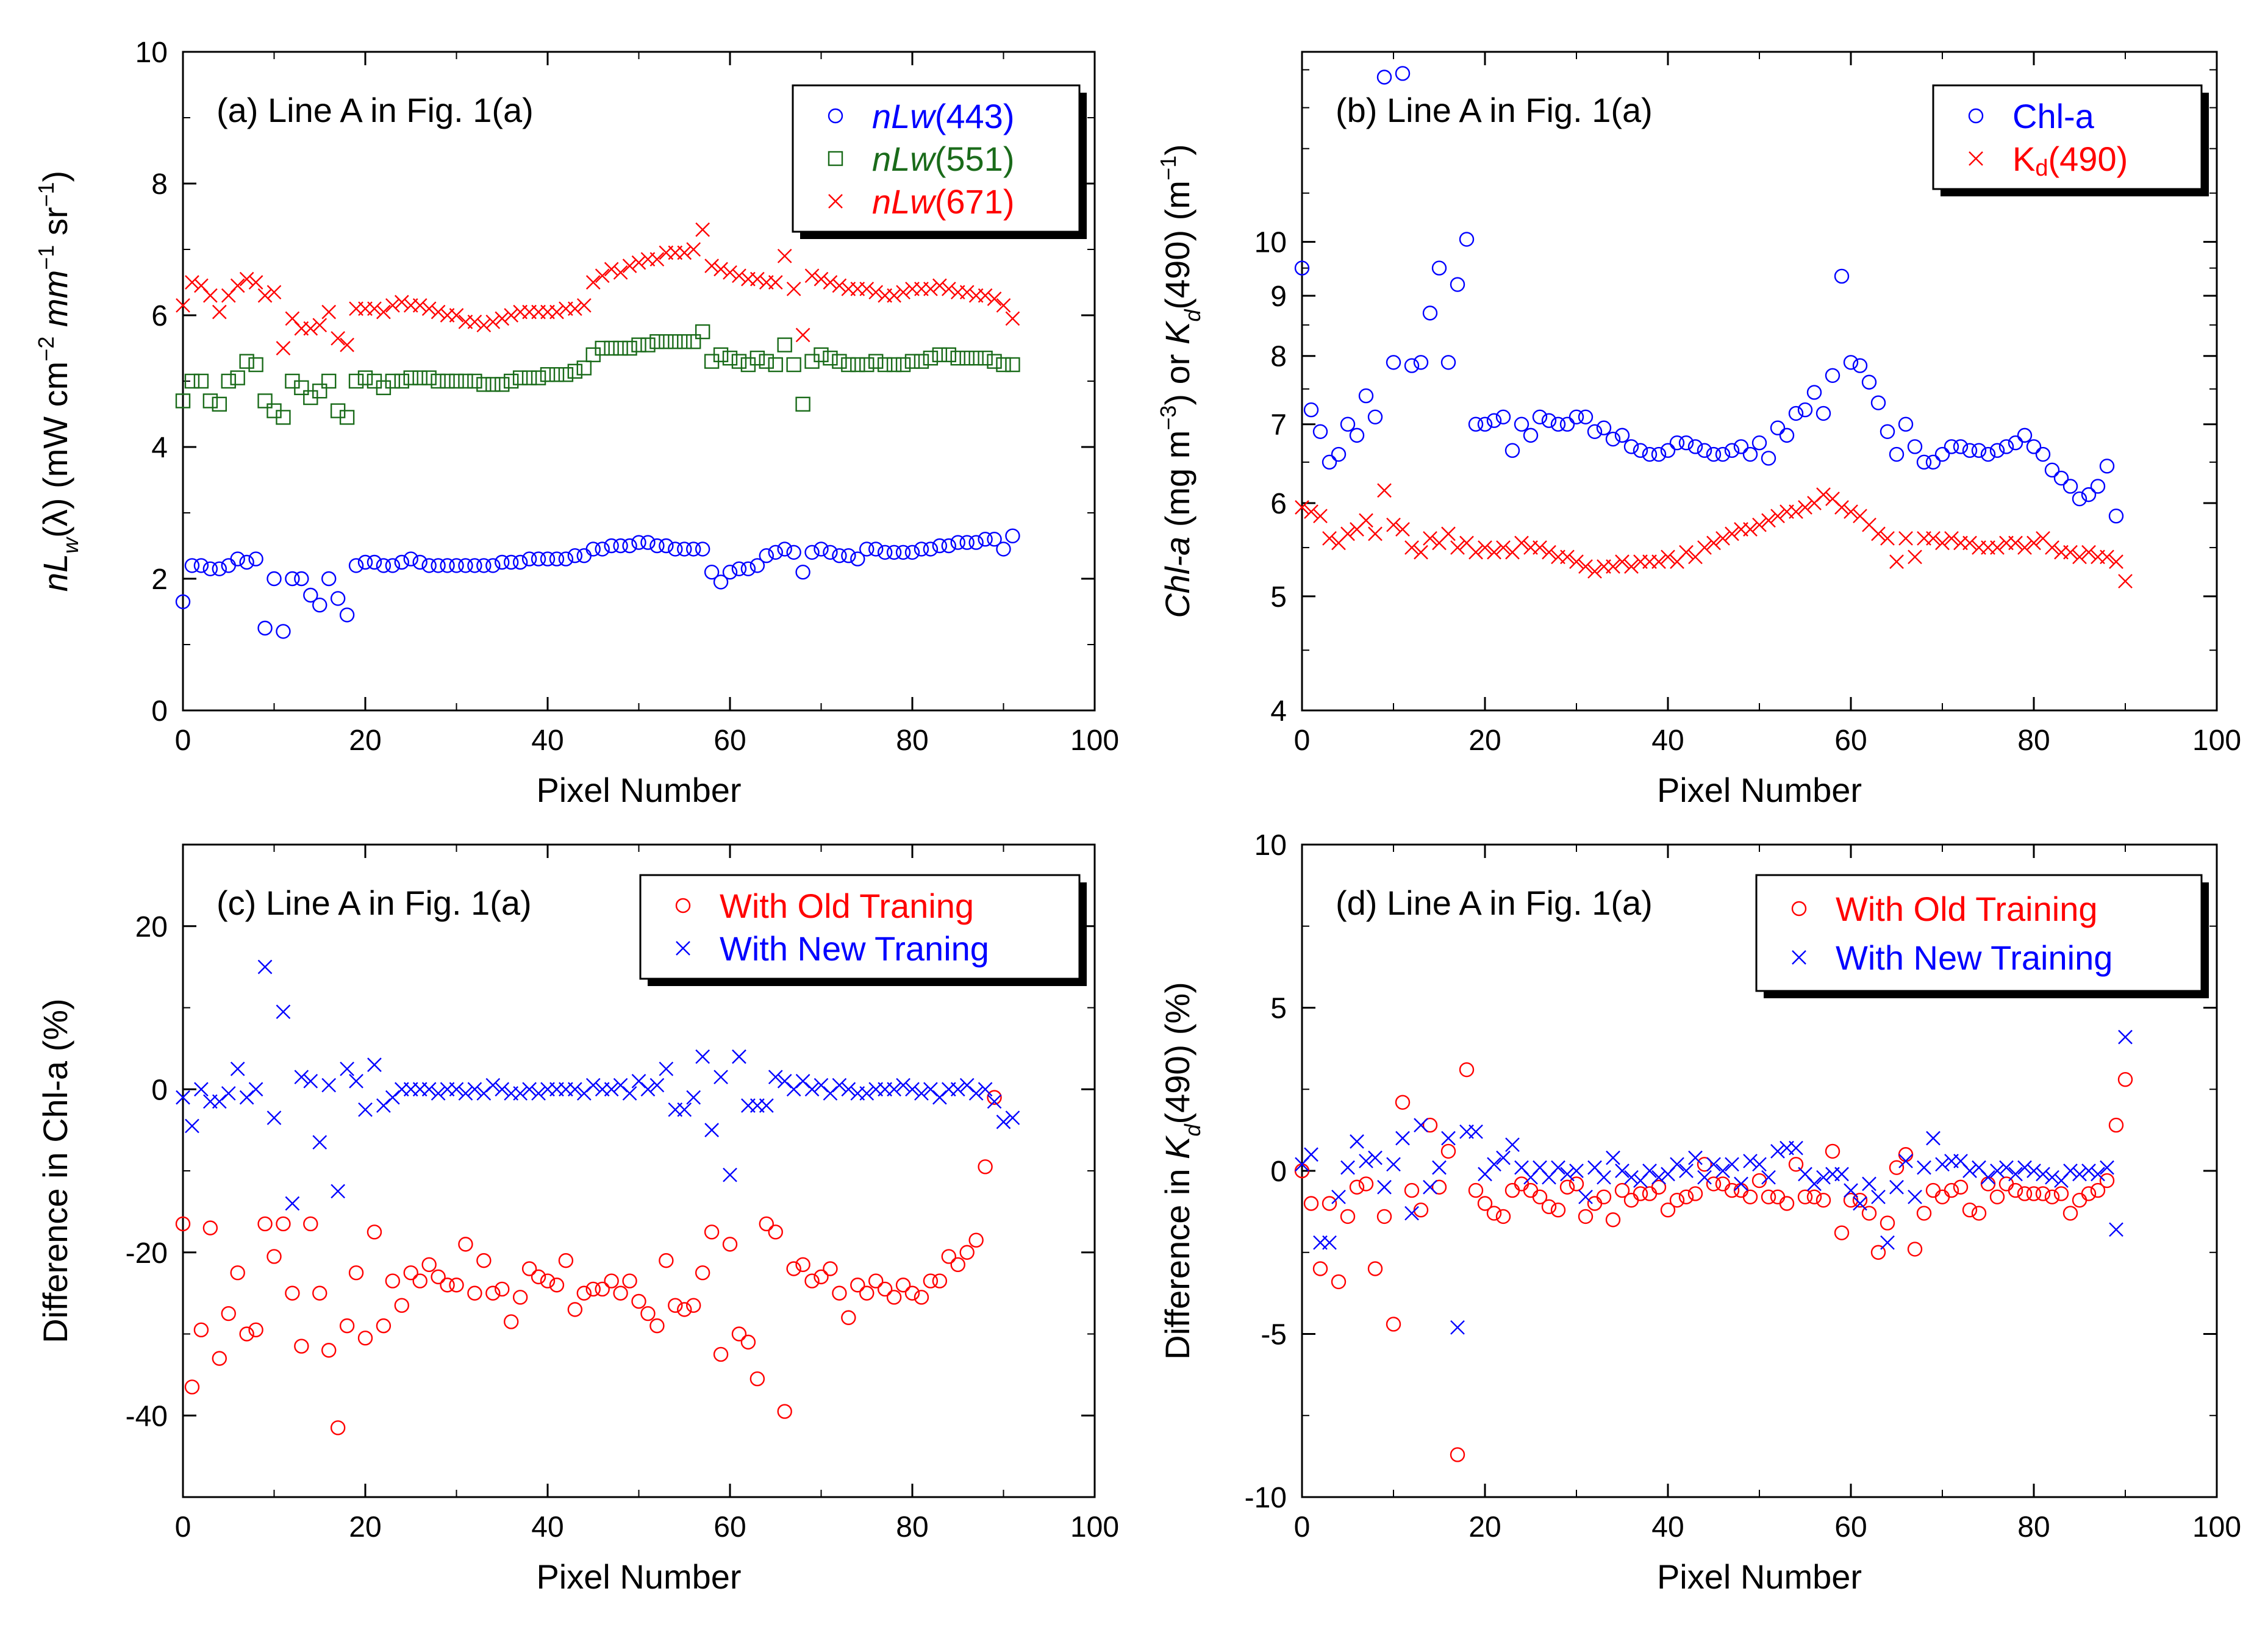 The height and width of the screenshot is (1641, 2268). I want to click on y-tick-label: 9, so click(1278, 297).